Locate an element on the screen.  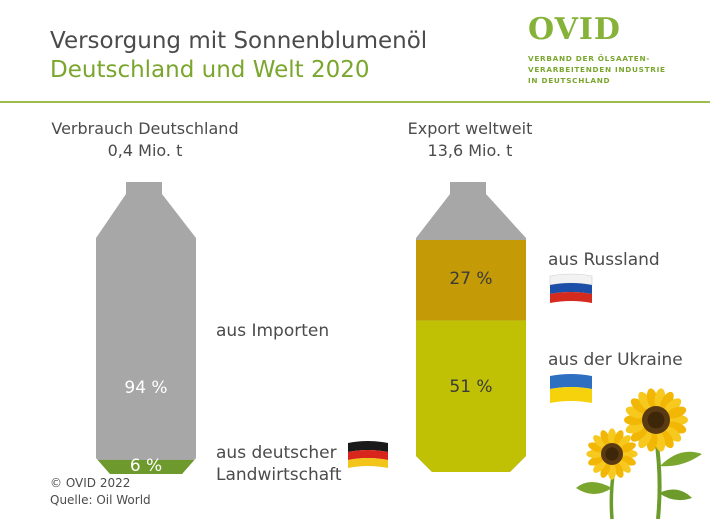
bar-segment-imports is located at coordinates (146, 349).